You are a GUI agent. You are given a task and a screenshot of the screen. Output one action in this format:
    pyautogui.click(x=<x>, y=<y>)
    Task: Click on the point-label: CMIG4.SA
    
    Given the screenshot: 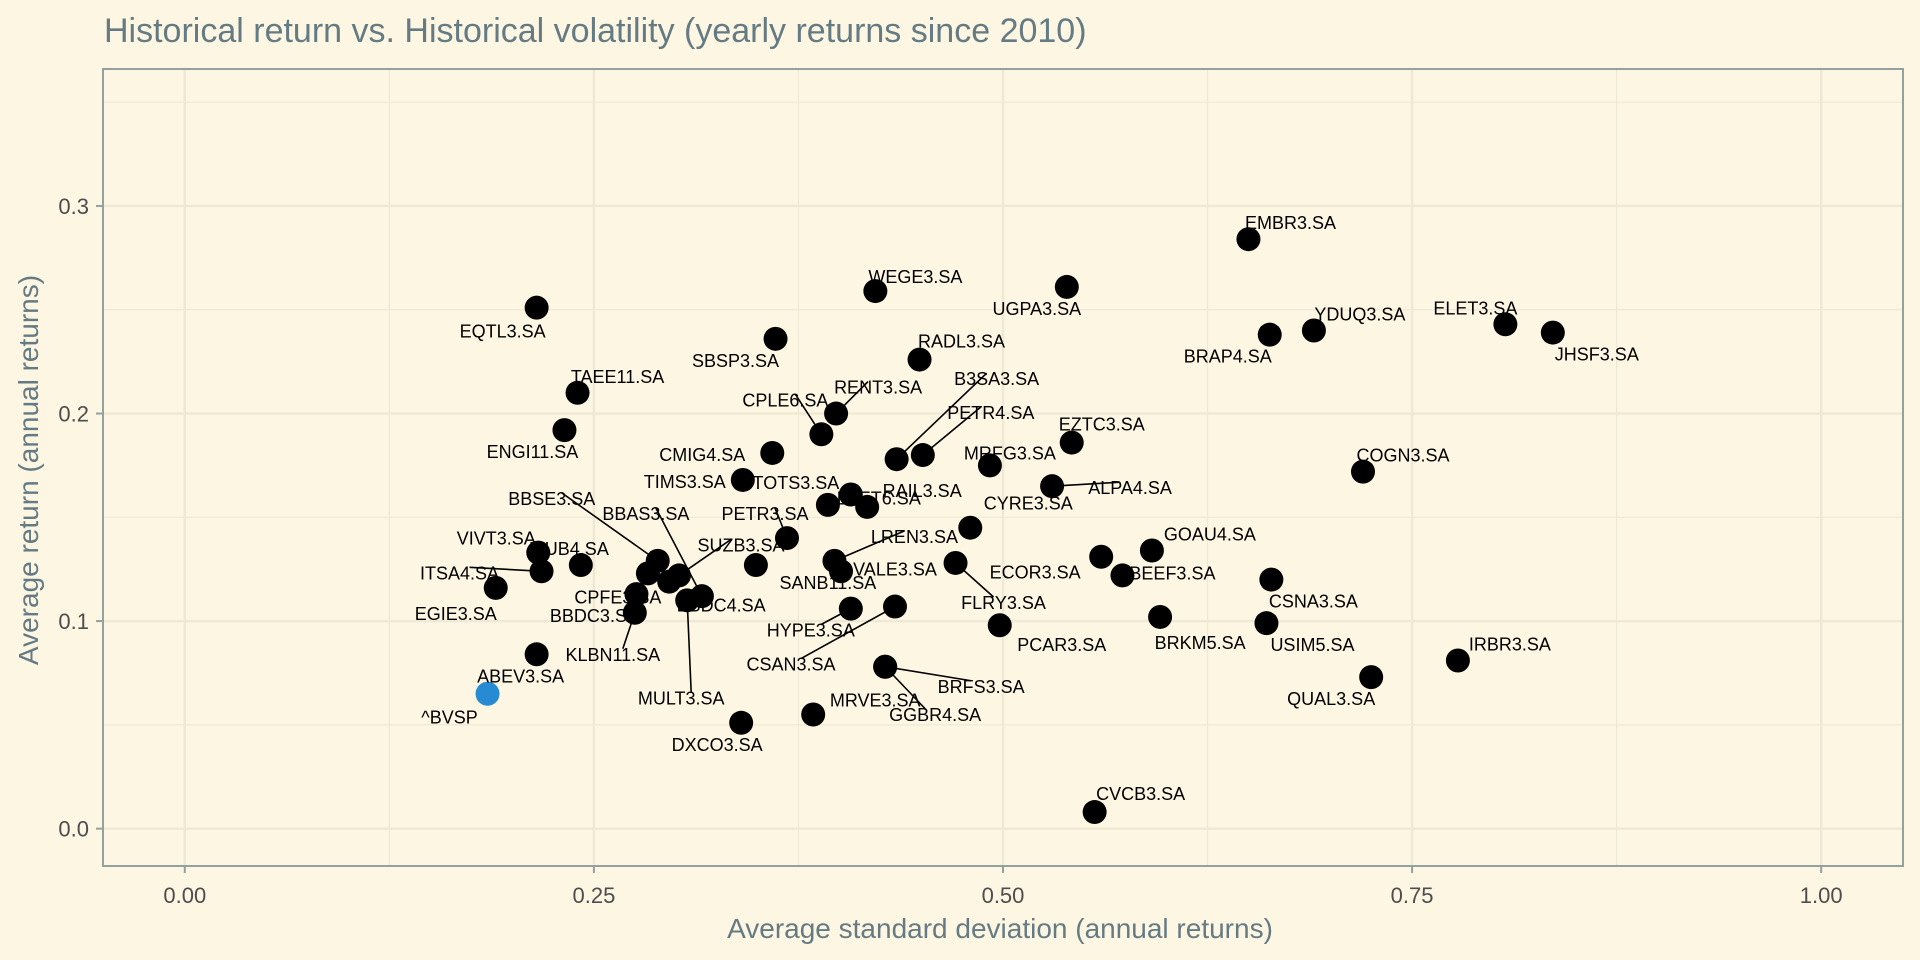 What is the action you would take?
    pyautogui.click(x=702, y=455)
    